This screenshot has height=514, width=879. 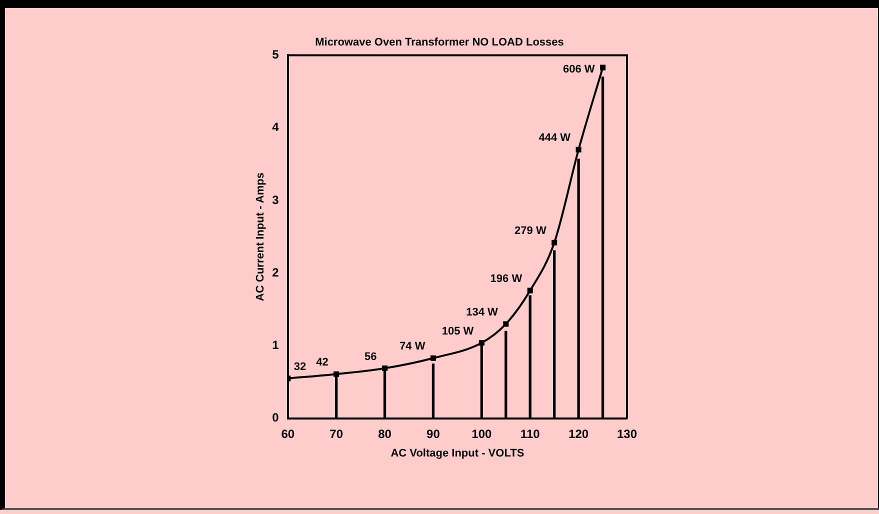 I want to click on x-tick-label: 60, so click(x=288, y=433).